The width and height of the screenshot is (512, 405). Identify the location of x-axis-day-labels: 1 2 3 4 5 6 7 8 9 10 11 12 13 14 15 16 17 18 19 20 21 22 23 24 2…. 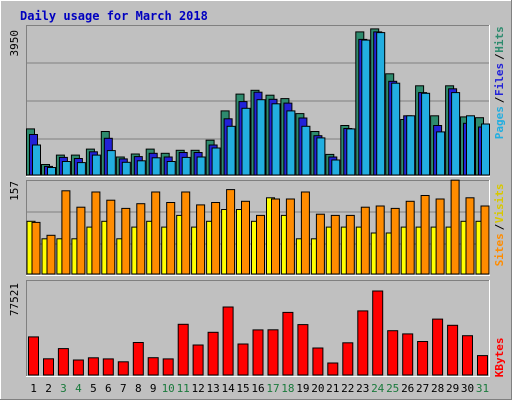
(259, 388).